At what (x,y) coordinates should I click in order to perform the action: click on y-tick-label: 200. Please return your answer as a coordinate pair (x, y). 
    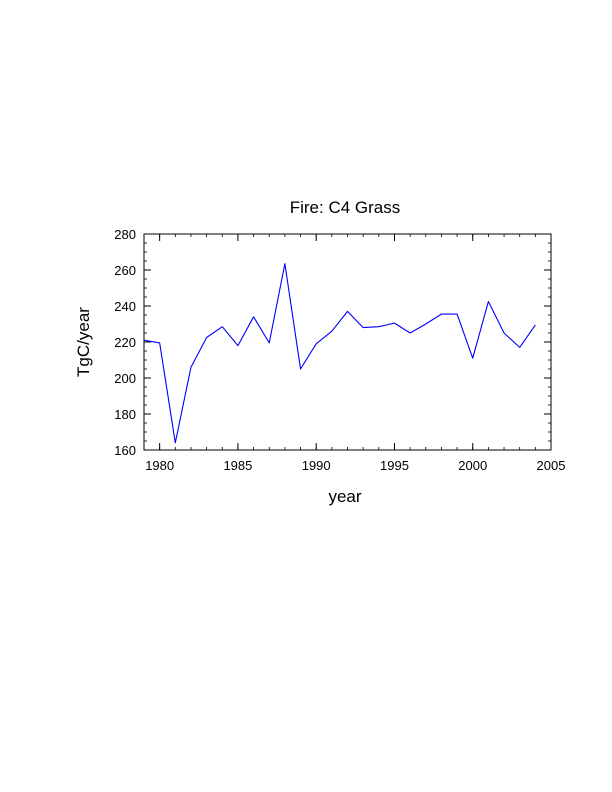
    Looking at the image, I should click on (125, 378).